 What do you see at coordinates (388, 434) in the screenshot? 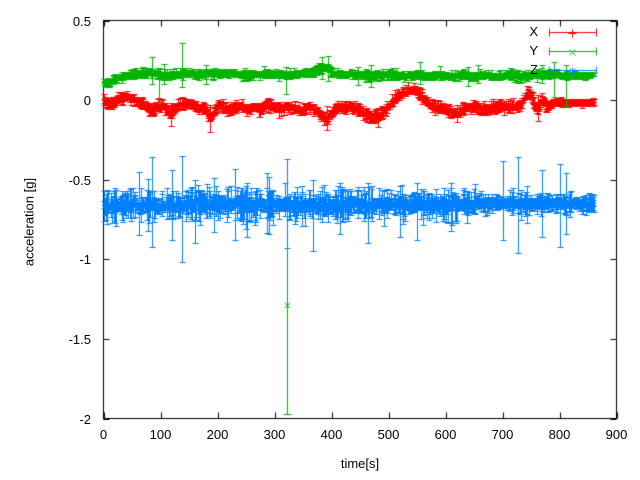
I see `x-tick-label-500: 500` at bounding box center [388, 434].